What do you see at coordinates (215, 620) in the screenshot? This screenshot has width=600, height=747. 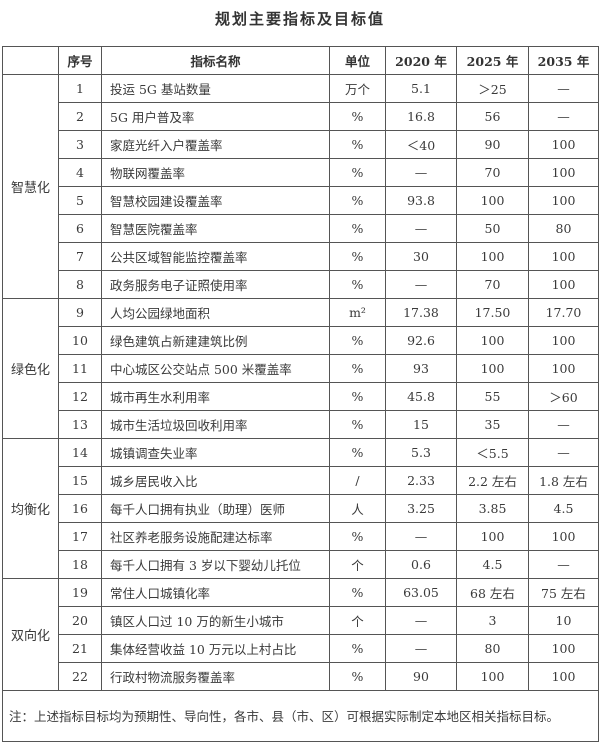 I see `name-cell: 镇区人口过 10 万的新生小城市` at bounding box center [215, 620].